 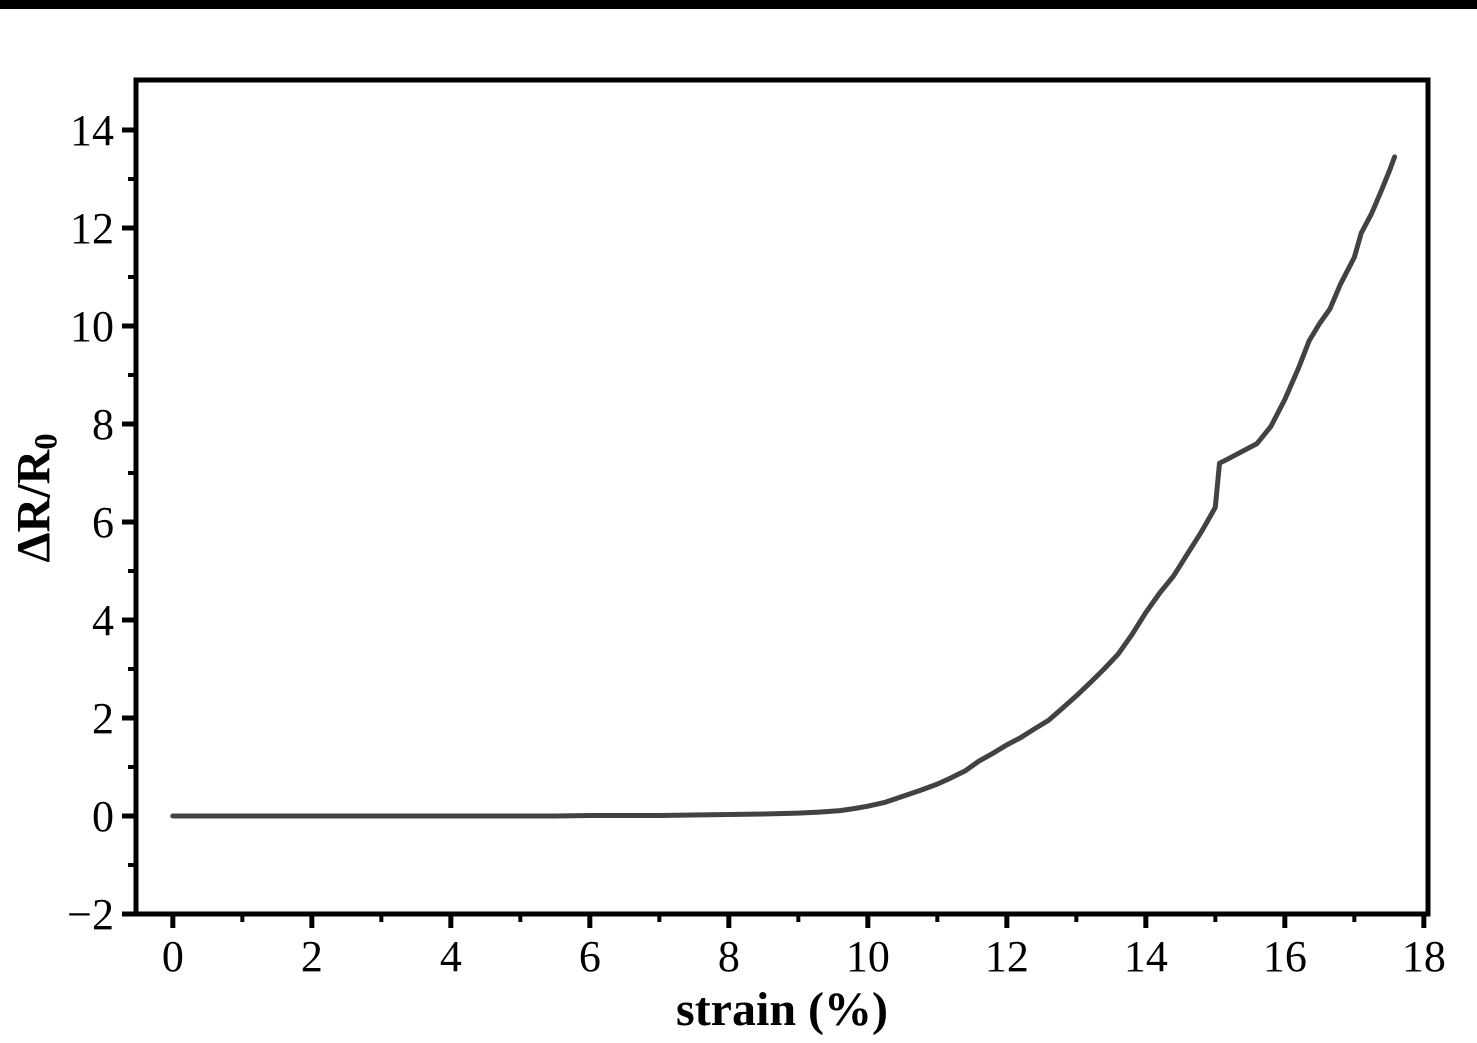 What do you see at coordinates (1285, 956) in the screenshot?
I see `x-tick-label: 16` at bounding box center [1285, 956].